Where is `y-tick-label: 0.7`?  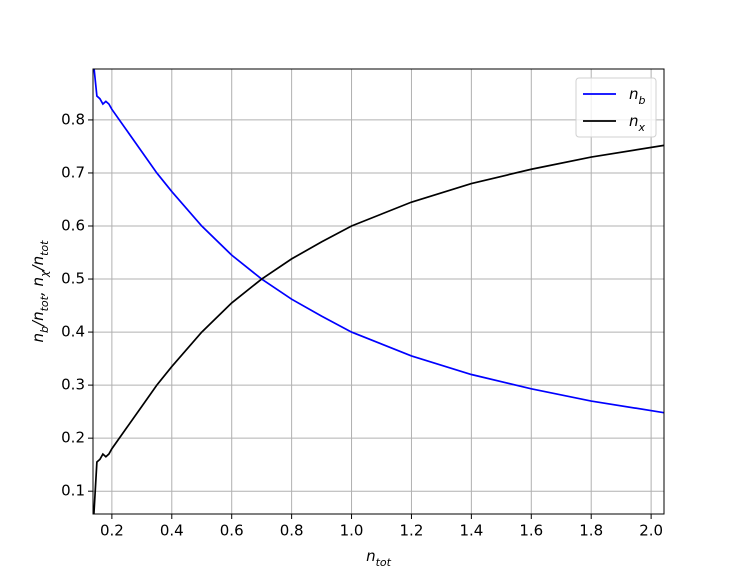
y-tick-label: 0.7 is located at coordinates (73, 172).